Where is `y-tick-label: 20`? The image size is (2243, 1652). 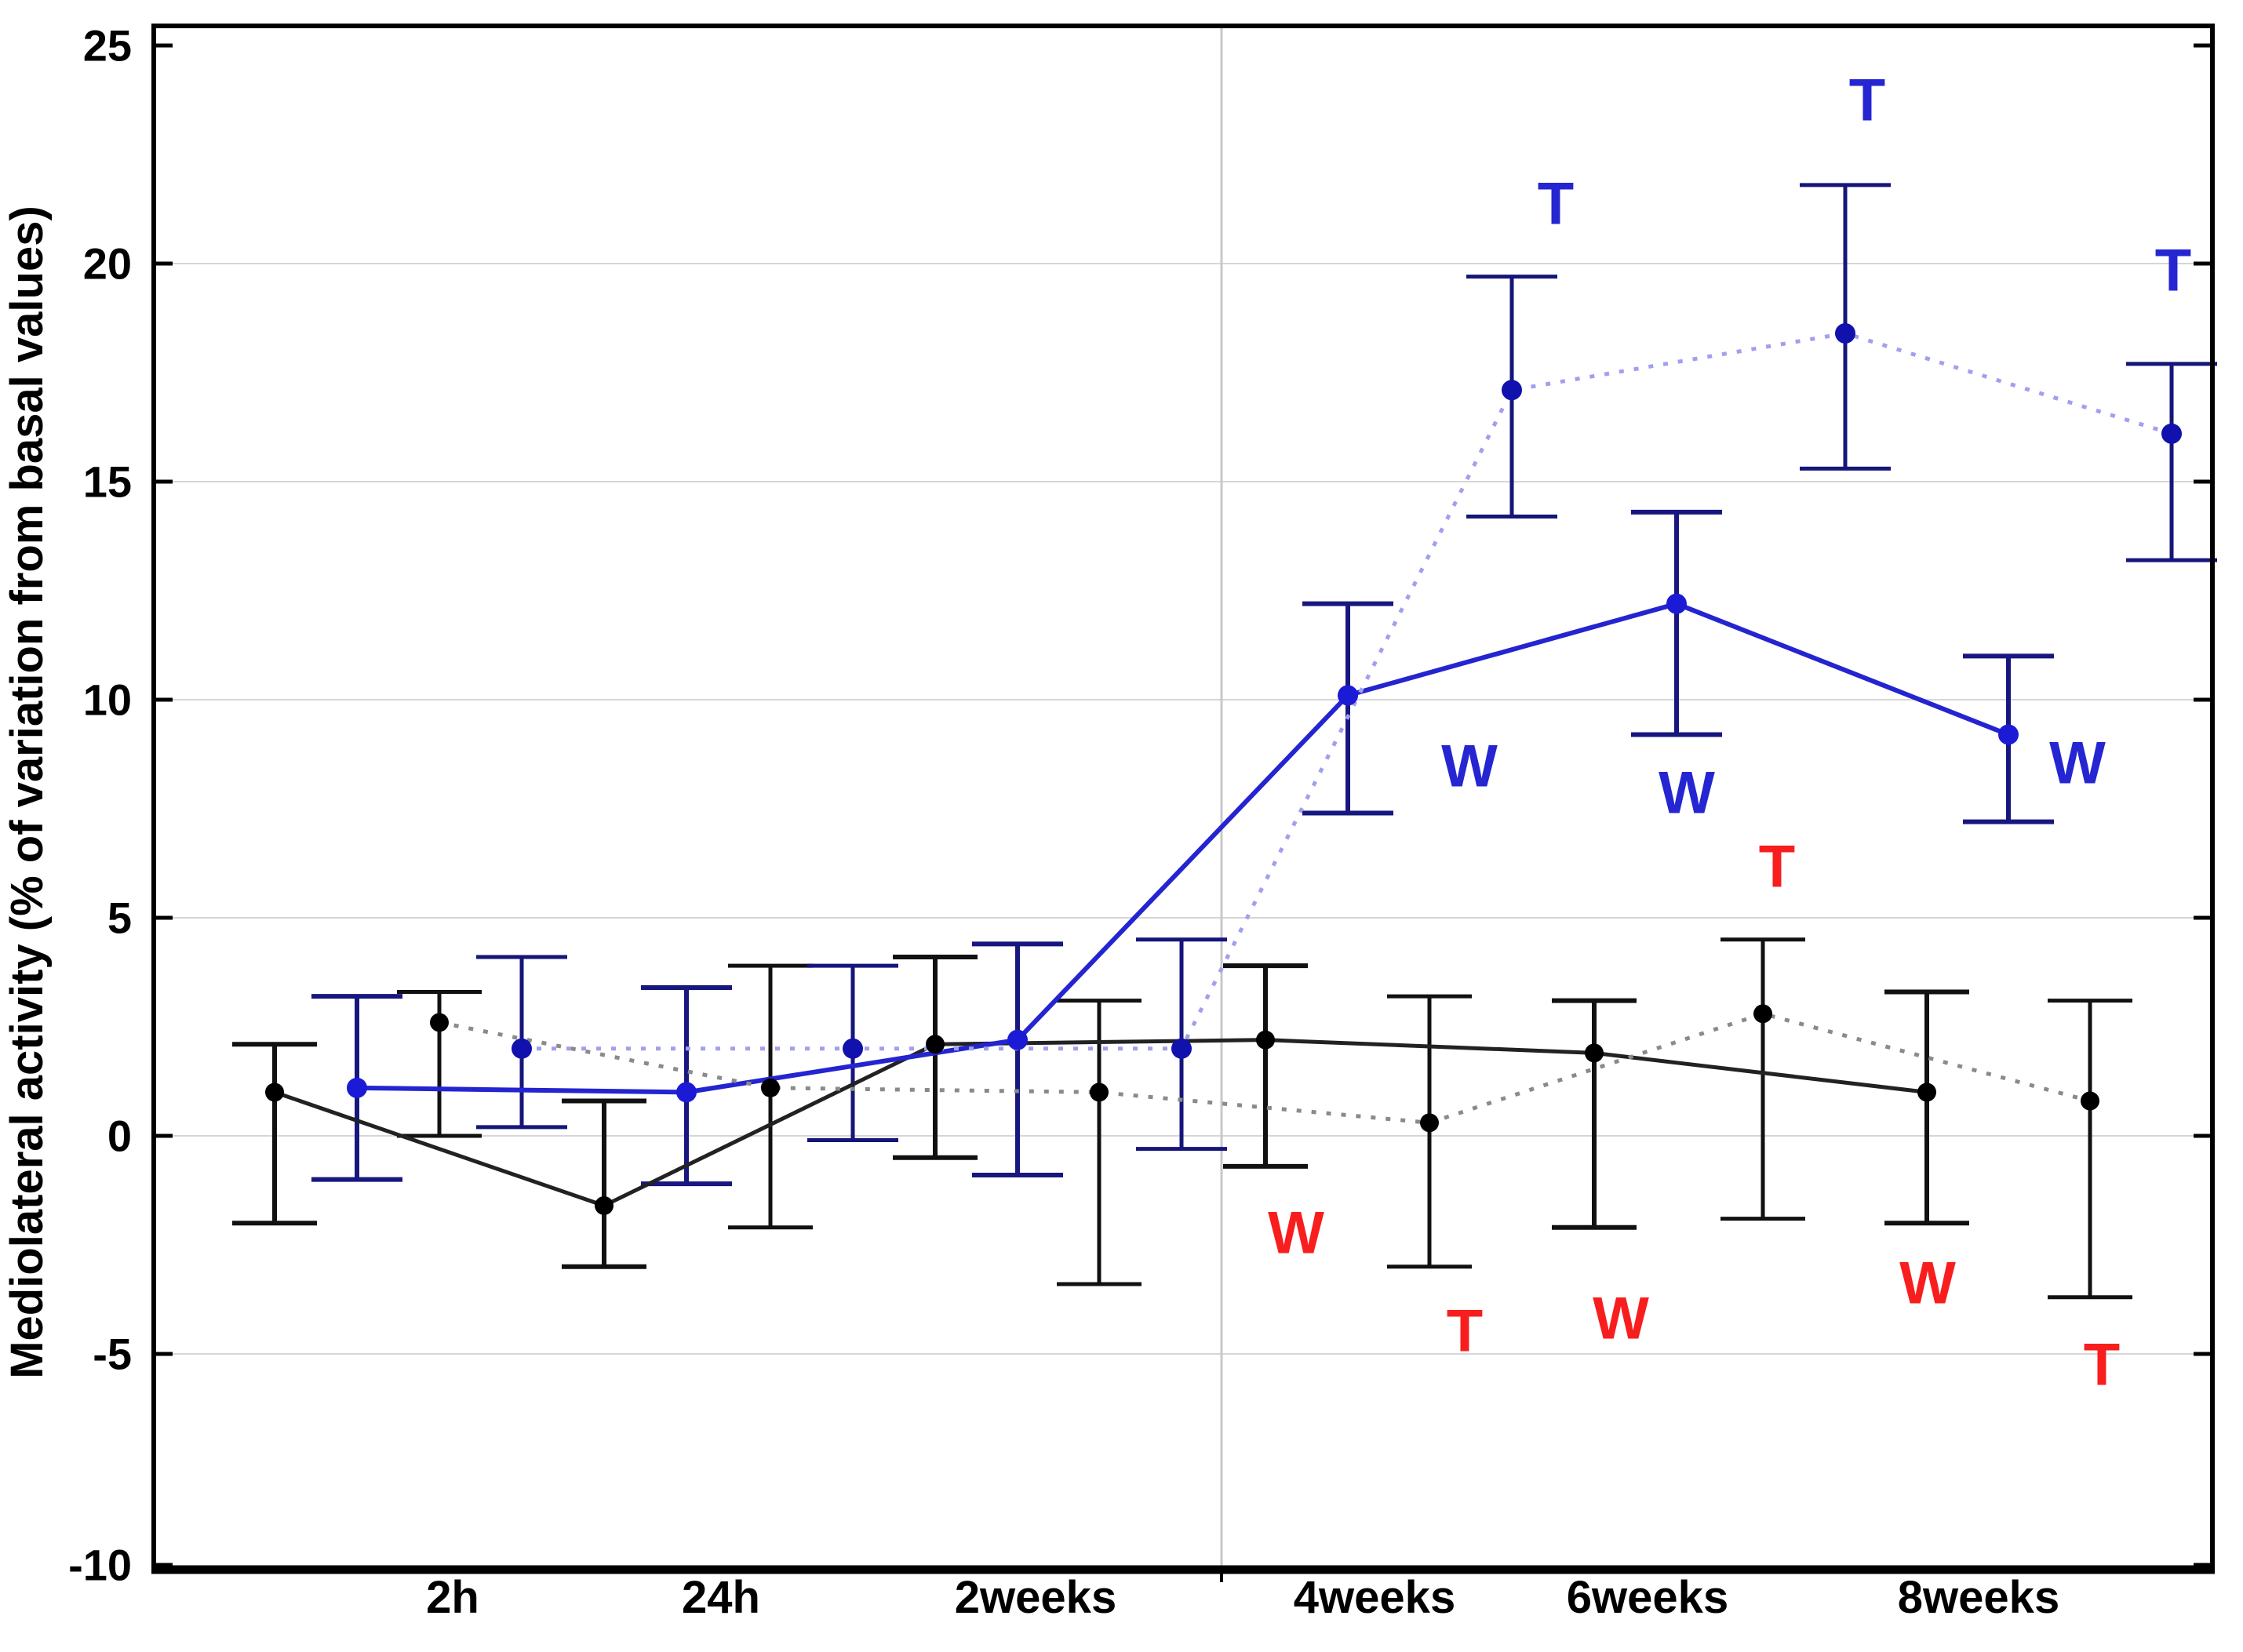
y-tick-label: 20 is located at coordinates (107, 264).